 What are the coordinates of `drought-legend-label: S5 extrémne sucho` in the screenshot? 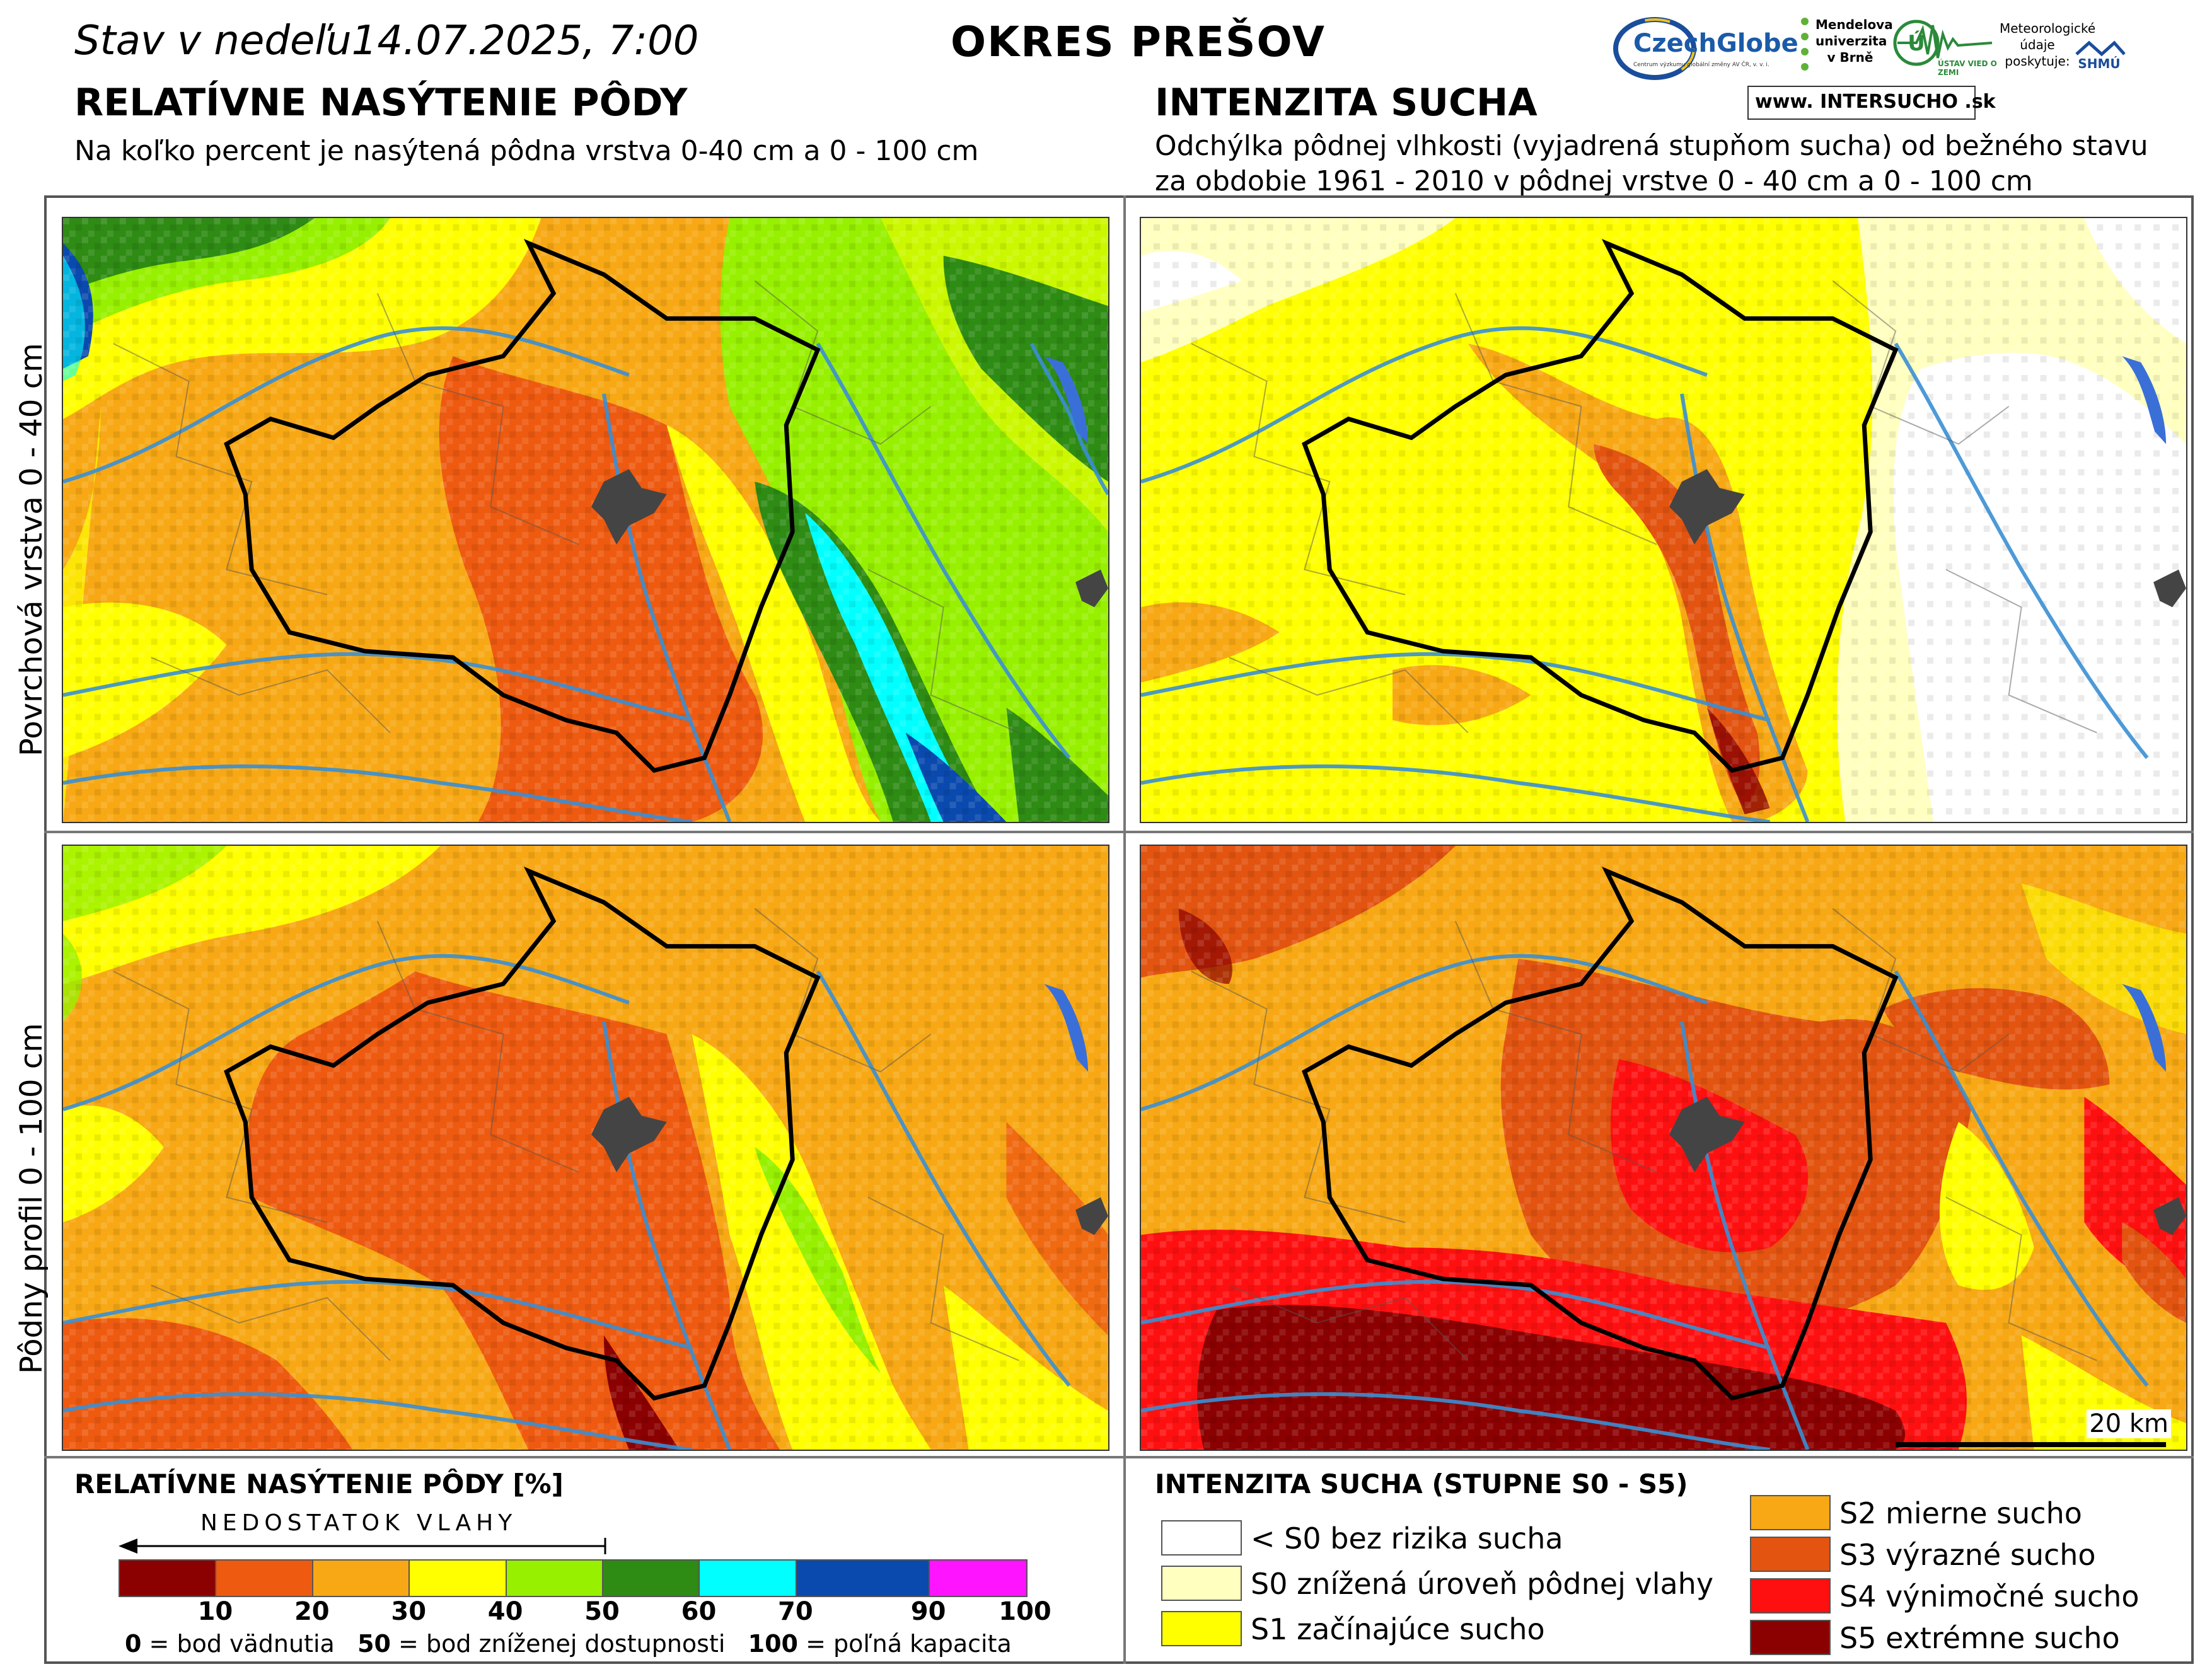 It's located at (1979, 1638).